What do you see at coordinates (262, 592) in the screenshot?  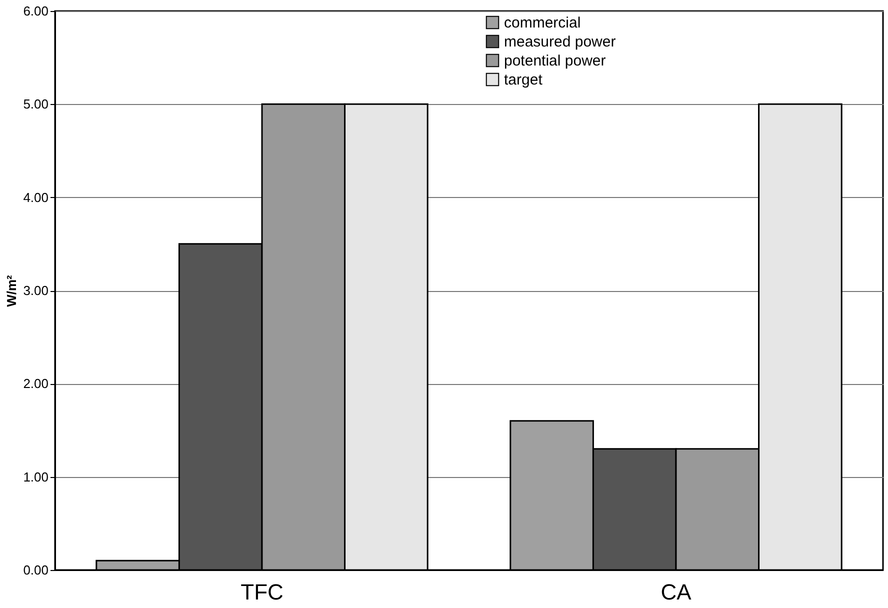 I see `x-tick-label: TFC` at bounding box center [262, 592].